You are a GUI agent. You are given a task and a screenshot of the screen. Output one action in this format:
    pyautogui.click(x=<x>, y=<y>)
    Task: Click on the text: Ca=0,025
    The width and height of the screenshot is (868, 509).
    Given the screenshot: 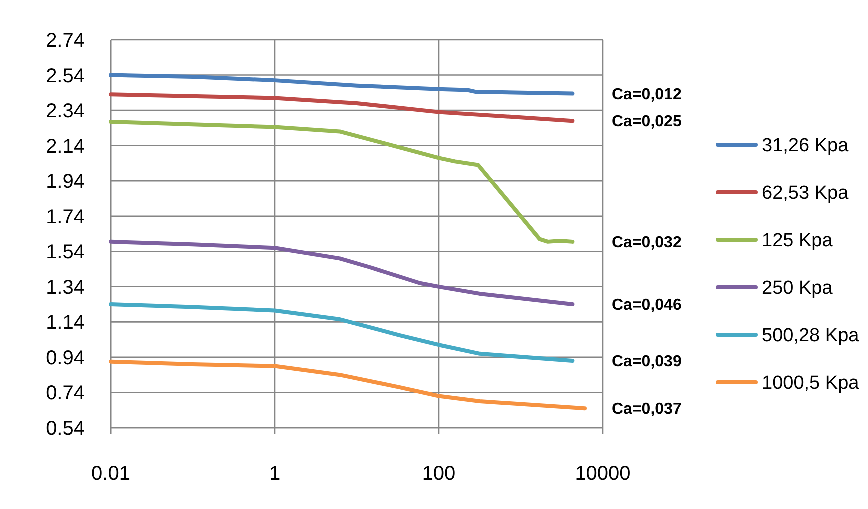 What is the action you would take?
    pyautogui.click(x=647, y=122)
    